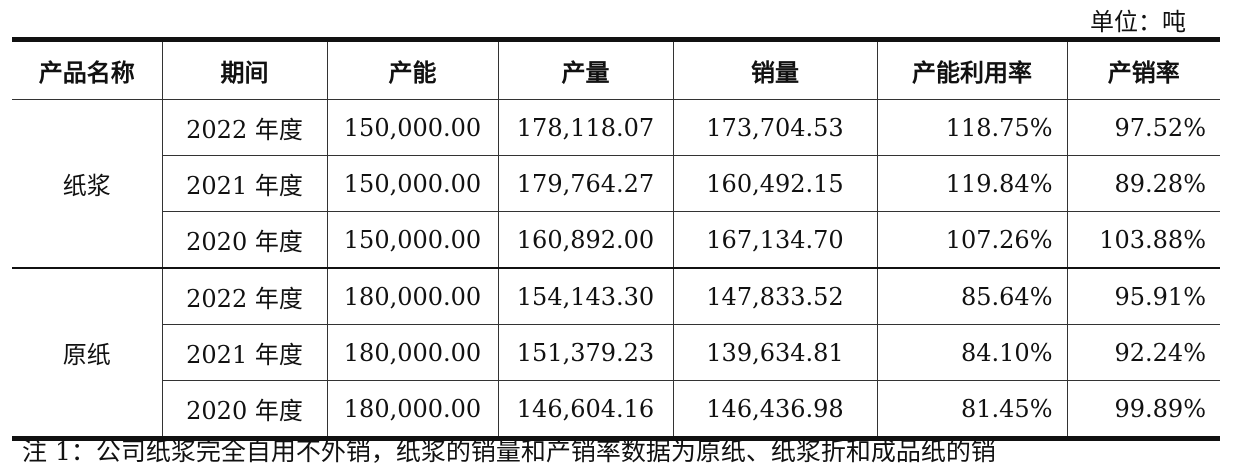 The width and height of the screenshot is (1234, 468). Describe the element at coordinates (412, 69) in the screenshot. I see `column-header: 产能` at that location.